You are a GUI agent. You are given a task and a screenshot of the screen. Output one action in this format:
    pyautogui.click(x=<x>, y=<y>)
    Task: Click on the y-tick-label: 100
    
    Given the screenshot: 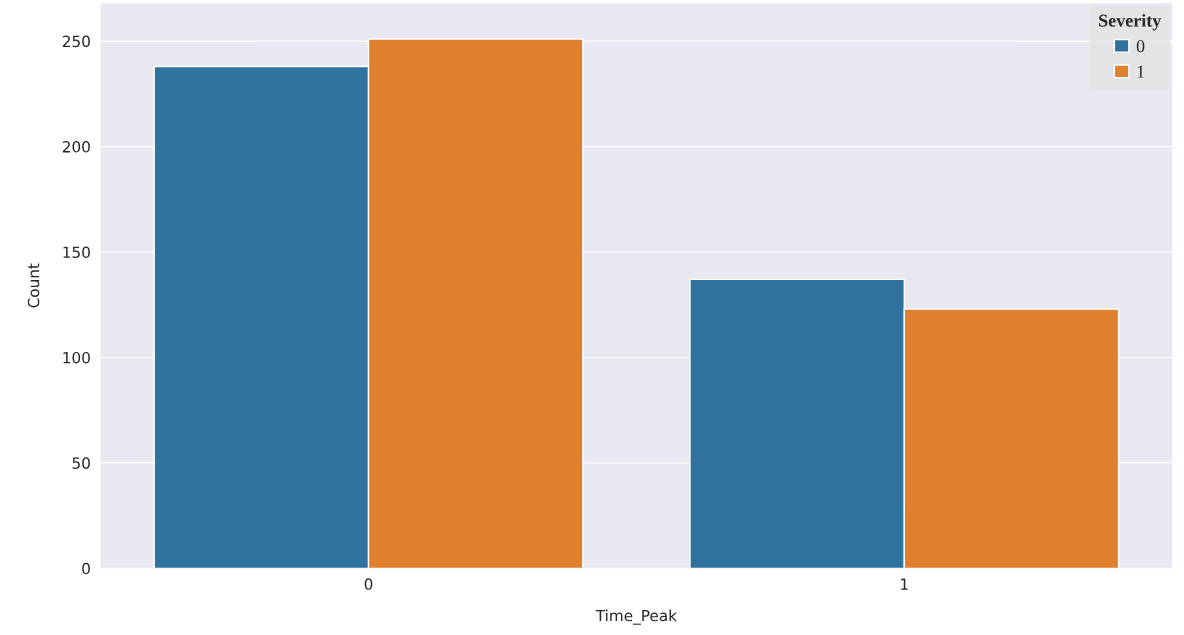 What is the action you would take?
    pyautogui.click(x=76, y=357)
    